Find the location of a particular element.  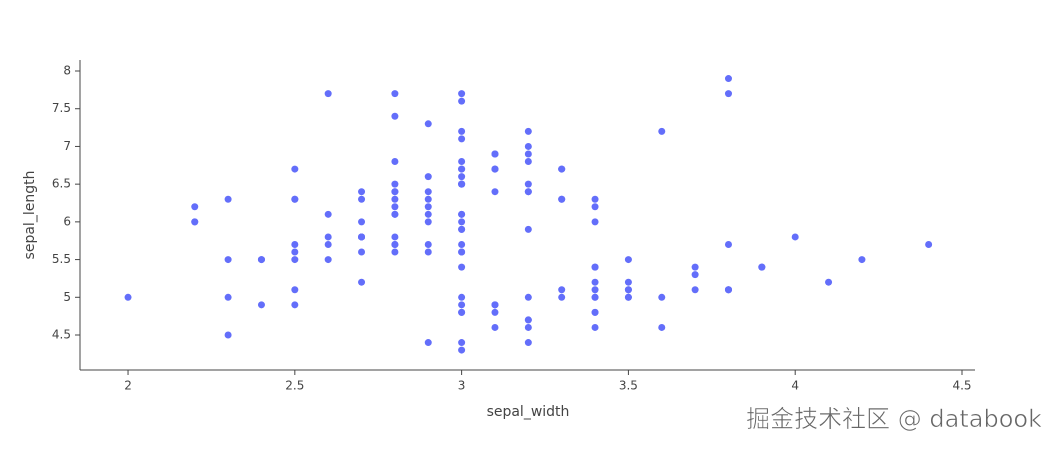

y-tick-label: 7.5 is located at coordinates (61, 108).